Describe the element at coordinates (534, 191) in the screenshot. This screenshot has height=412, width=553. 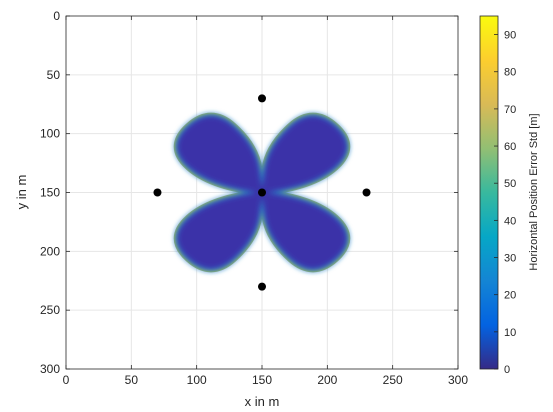
I see `colorbar-label: Horizontal Position Error Std [m]` at that location.